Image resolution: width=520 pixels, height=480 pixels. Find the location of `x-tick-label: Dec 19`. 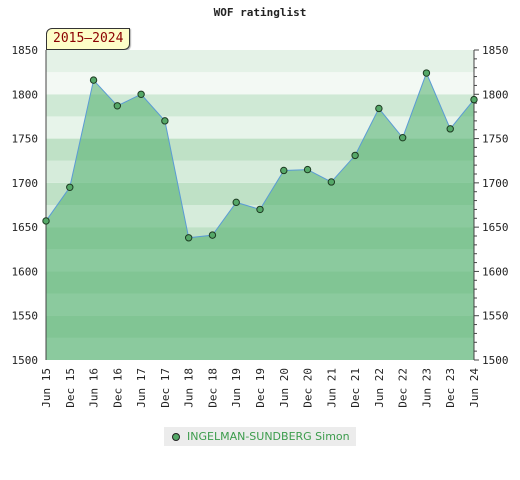

x-tick-label: Dec 19 is located at coordinates (260, 388).